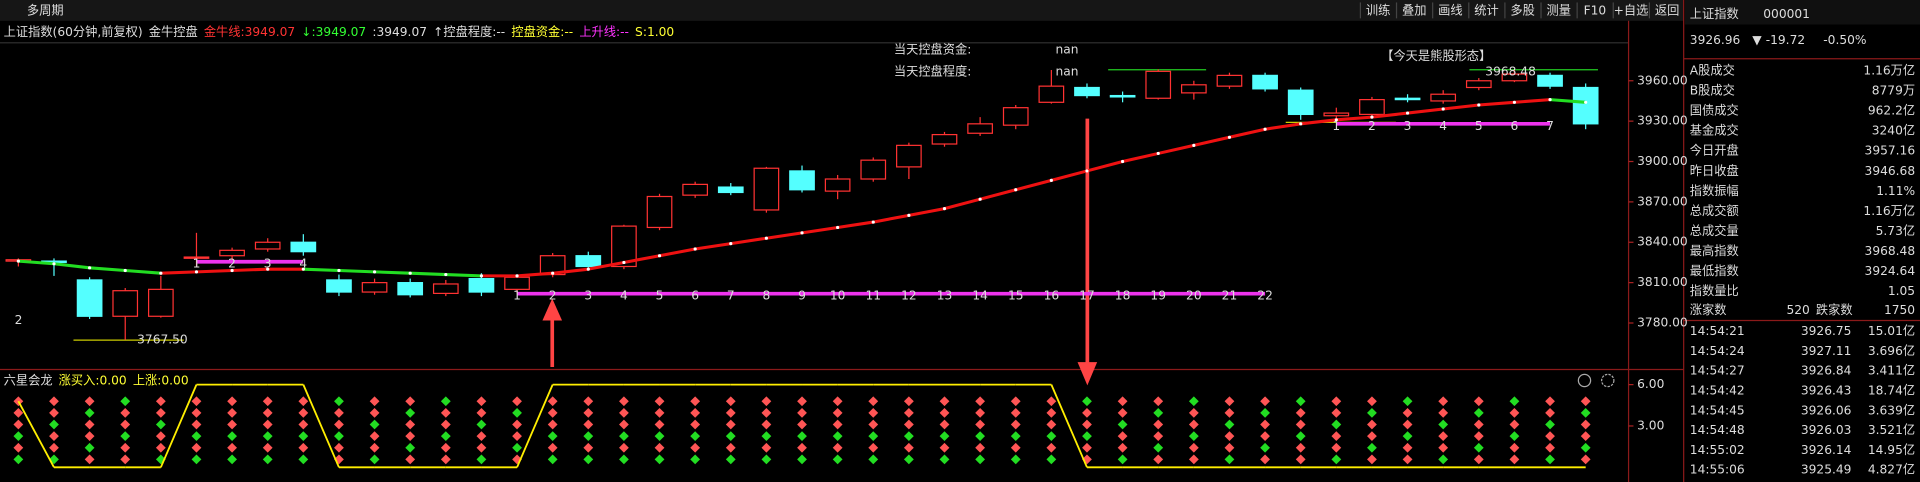  I want to click on toolbar-button: 画线, so click(1450, 11).